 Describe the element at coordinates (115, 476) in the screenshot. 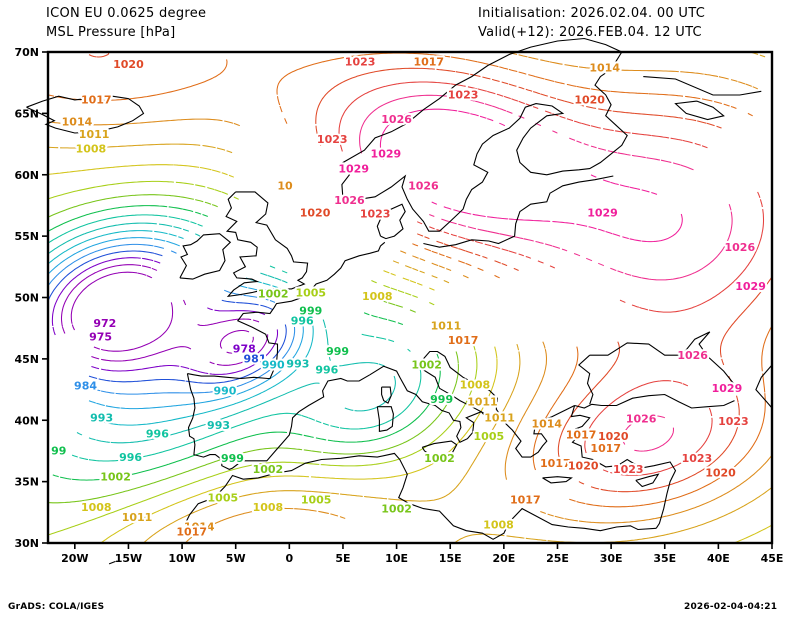

I see `contour-label-halo: 1002` at that location.